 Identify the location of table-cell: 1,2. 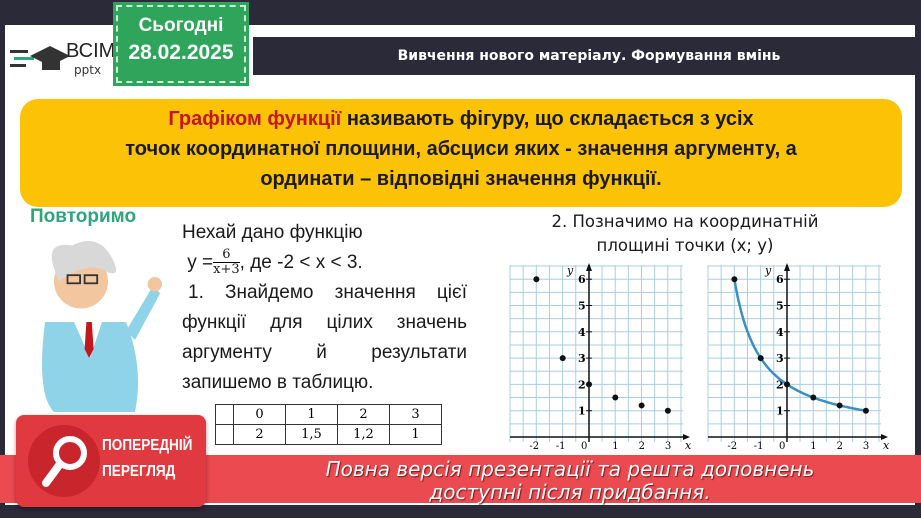
(363, 434).